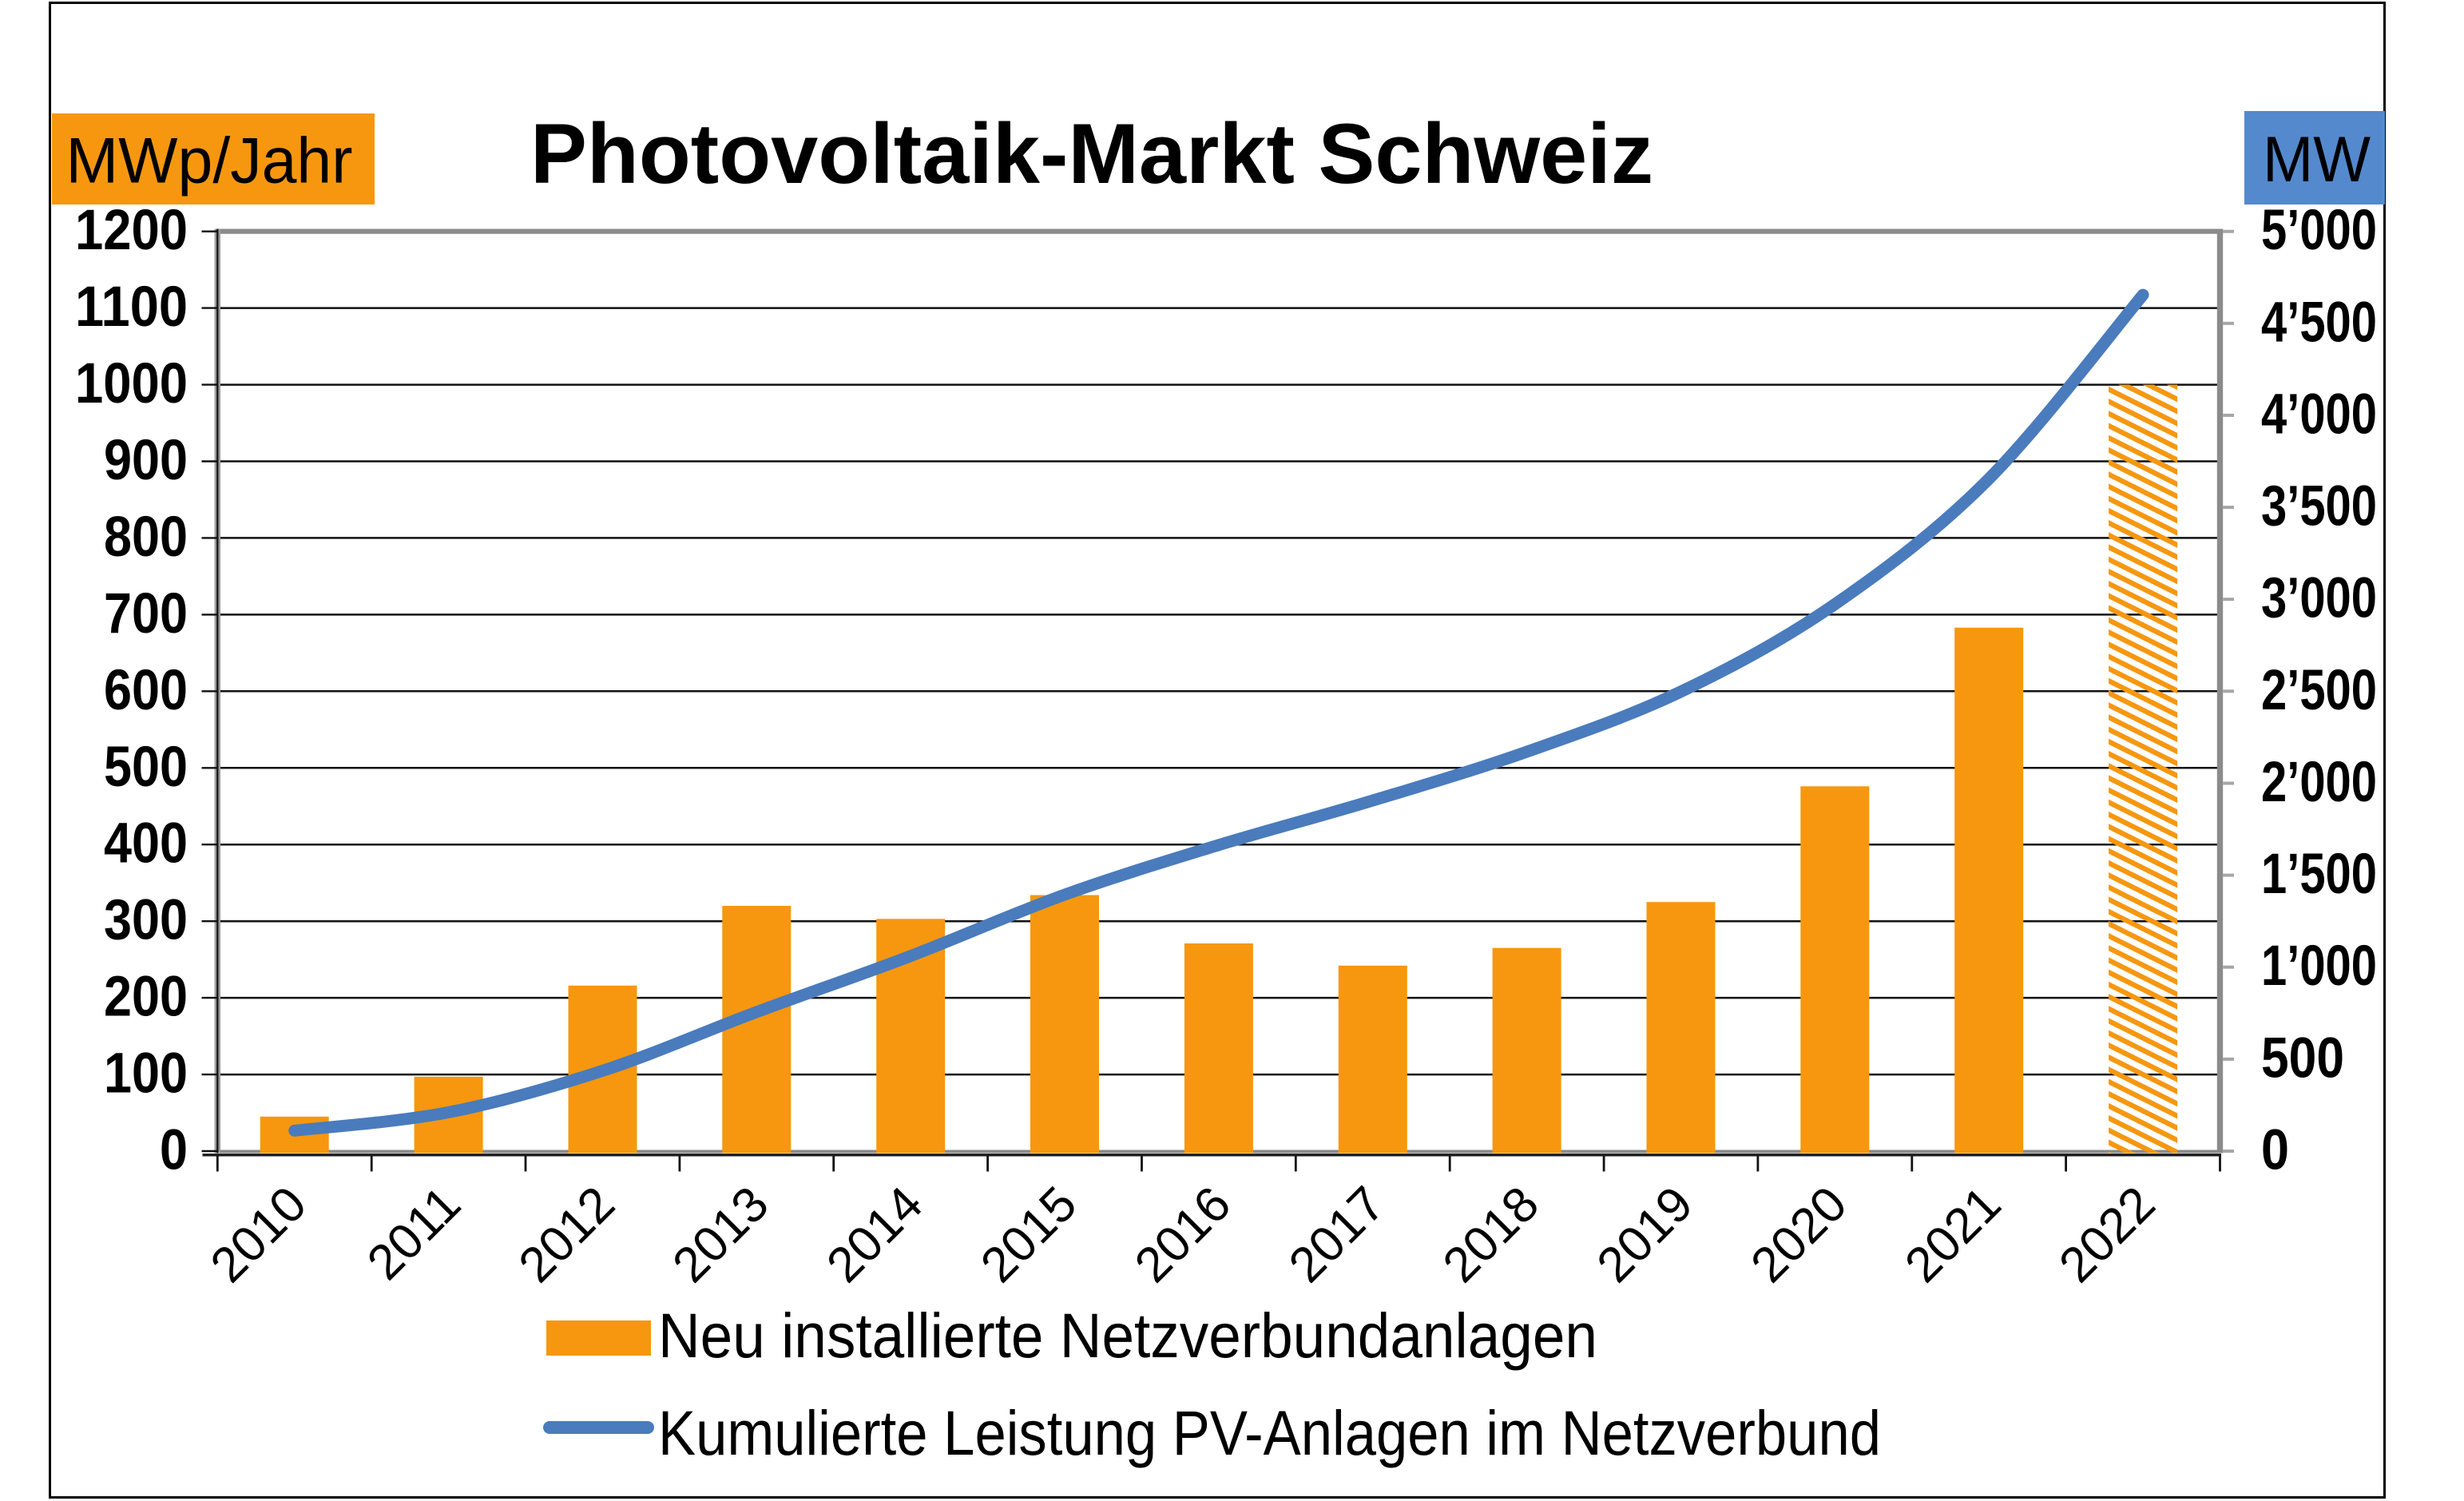 Image resolution: width=2464 pixels, height=1501 pixels. What do you see at coordinates (2319, 874) in the screenshot?
I see `svg-text: 1’500` at bounding box center [2319, 874].